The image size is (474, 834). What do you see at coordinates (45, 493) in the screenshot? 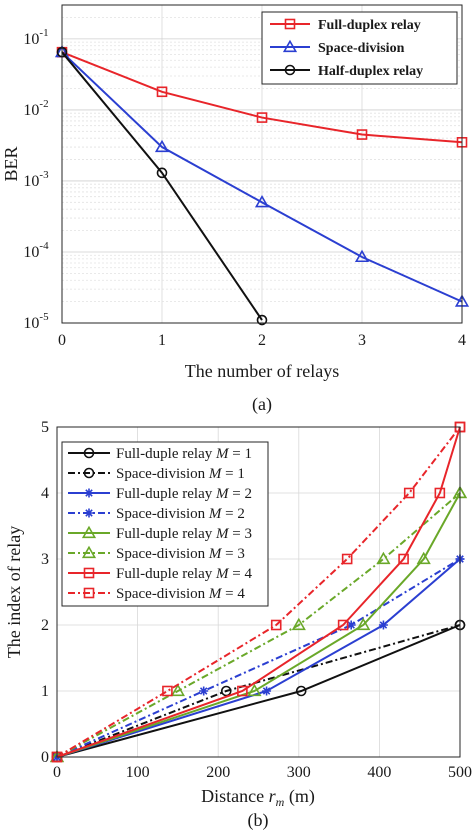
I see `chart-b-ytick-label: 4` at bounding box center [45, 493].